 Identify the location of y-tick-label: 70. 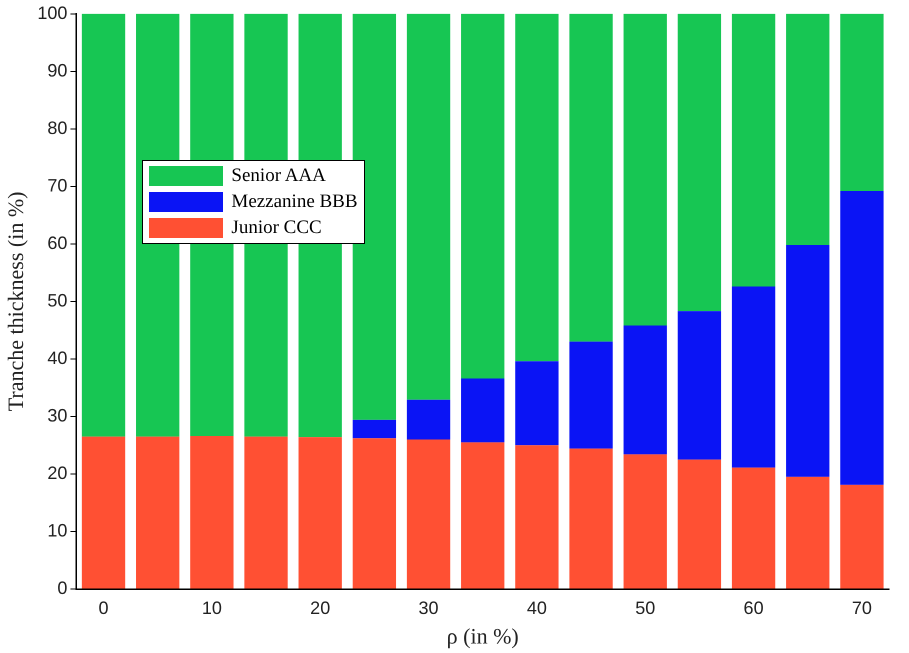
(57, 185).